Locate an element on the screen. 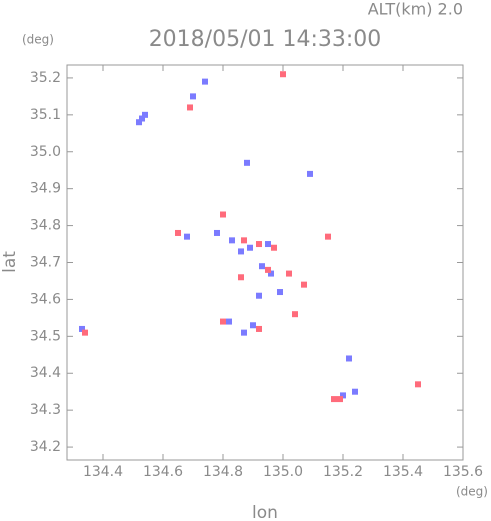 The image size is (491, 521). y-tick-label: 34.2 is located at coordinates (45, 447).